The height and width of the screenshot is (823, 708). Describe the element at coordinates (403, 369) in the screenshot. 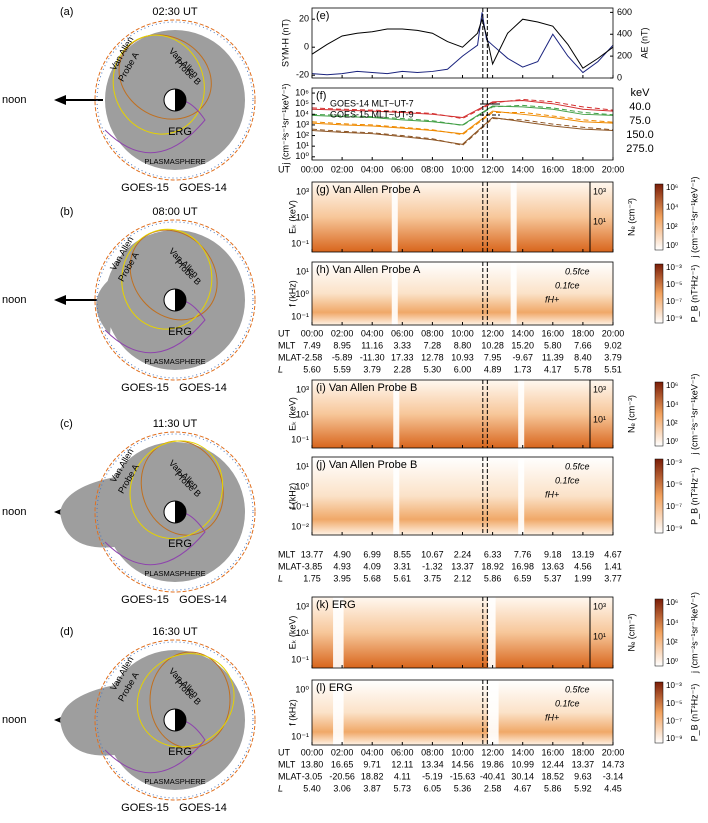

I see `table-value: 2.28` at that location.